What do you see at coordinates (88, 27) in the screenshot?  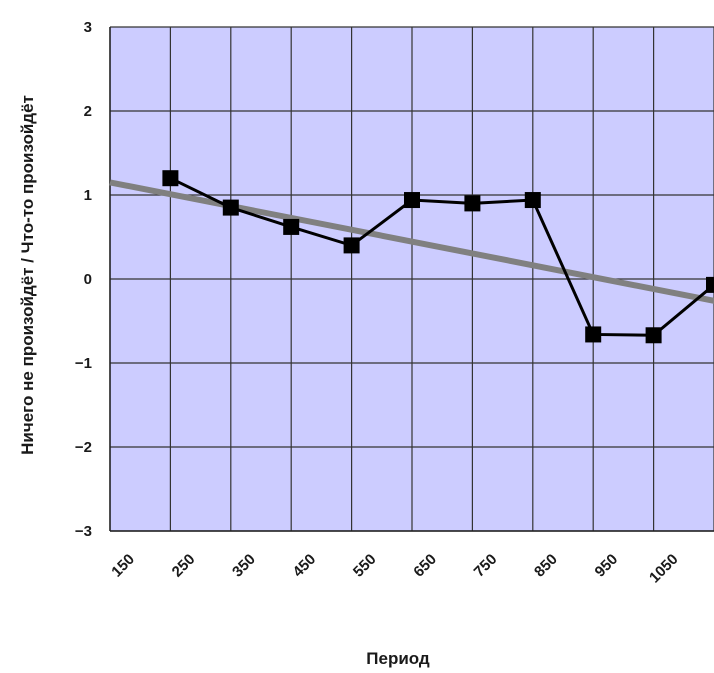 I see `y-tick-label: 3` at bounding box center [88, 27].